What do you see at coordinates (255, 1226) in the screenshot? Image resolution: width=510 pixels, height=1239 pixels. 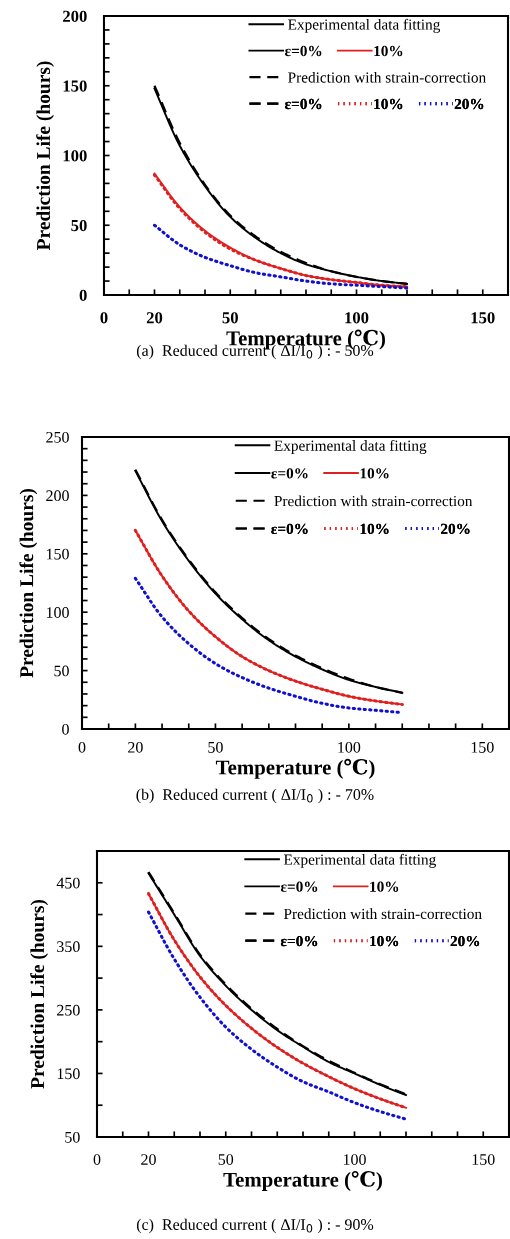 I see `text: (c) Reduced current ( ΔI/I$_{0}$ ) : - 90%` at bounding box center [255, 1226].